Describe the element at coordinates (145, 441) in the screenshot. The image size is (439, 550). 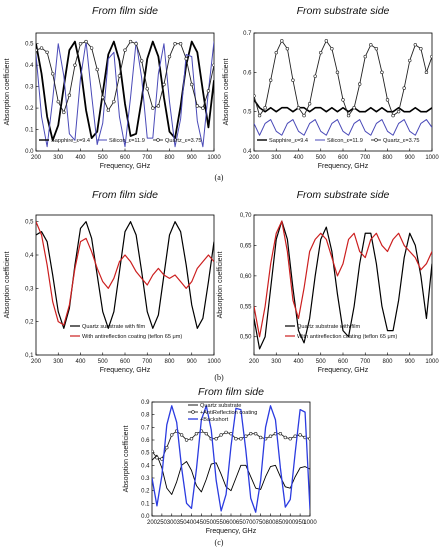
I see `y-tick-label: 0.6` at that location.